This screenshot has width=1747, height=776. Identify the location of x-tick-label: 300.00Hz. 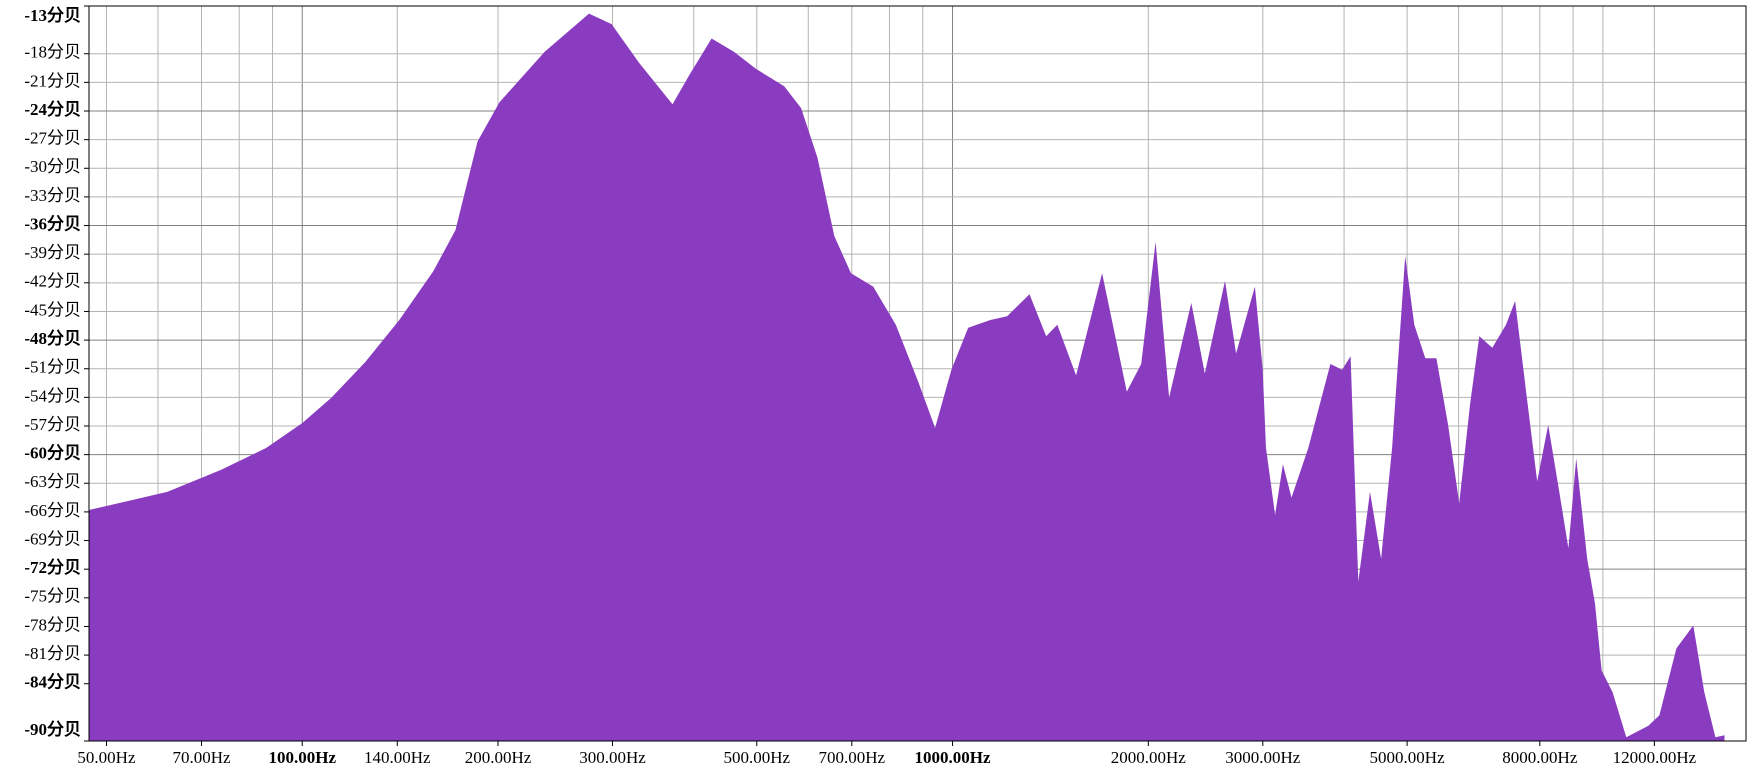
(612, 757).